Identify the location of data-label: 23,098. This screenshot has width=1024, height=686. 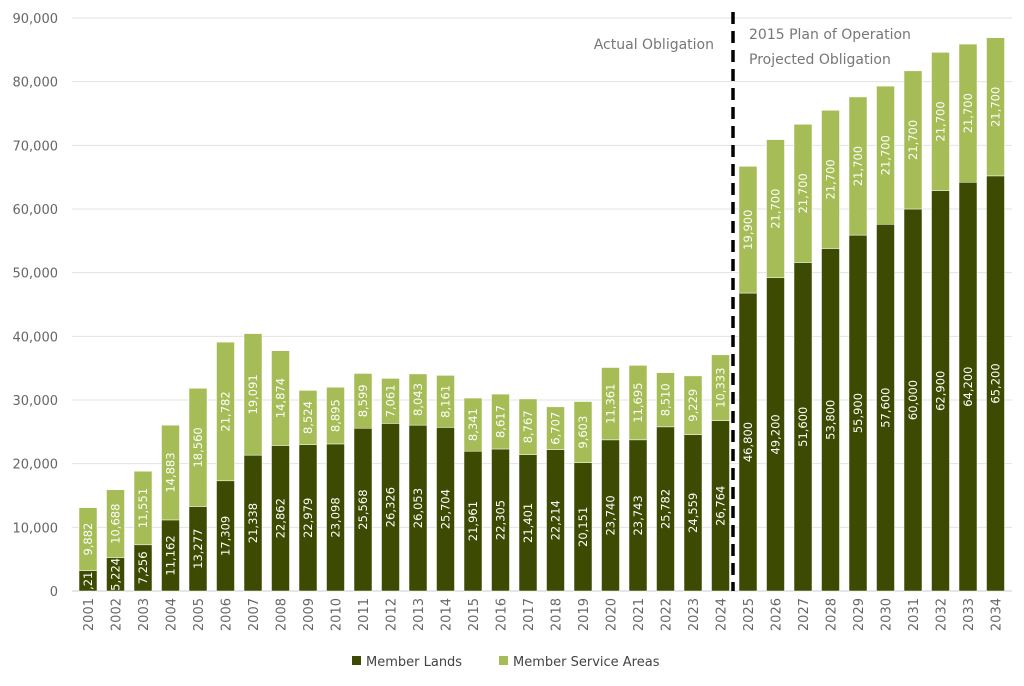
(336, 517).